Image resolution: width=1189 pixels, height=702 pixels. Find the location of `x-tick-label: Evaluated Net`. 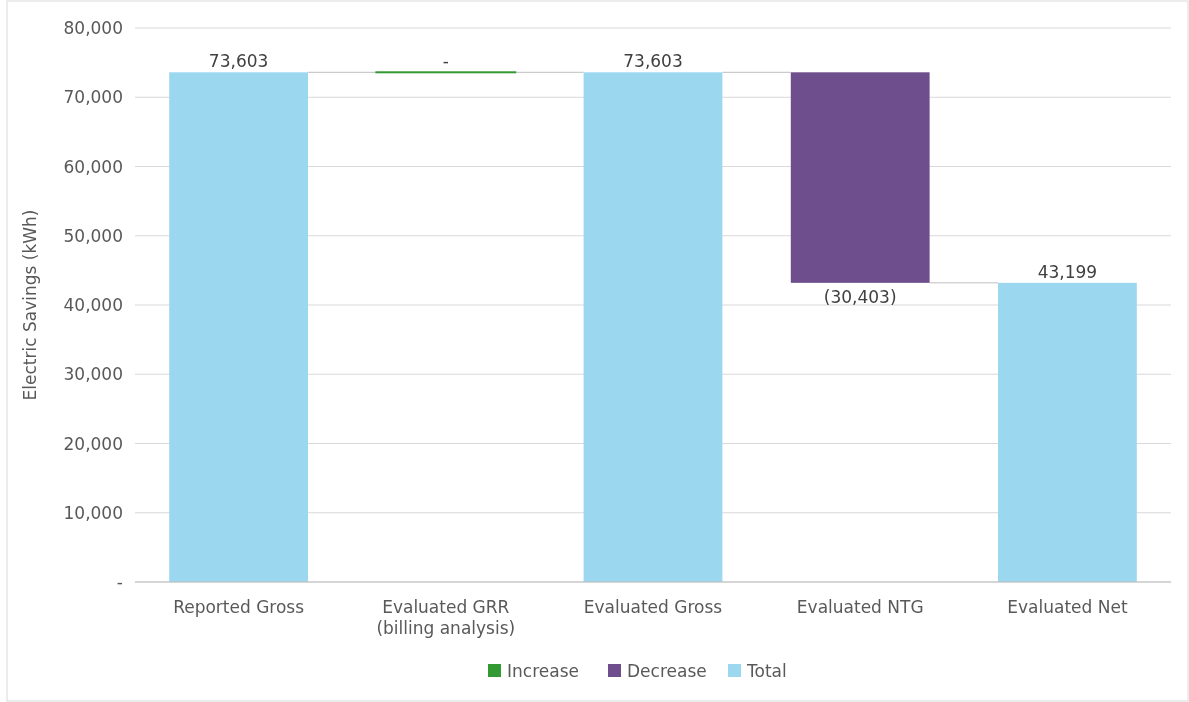

x-tick-label: Evaluated Net is located at coordinates (1067, 607).